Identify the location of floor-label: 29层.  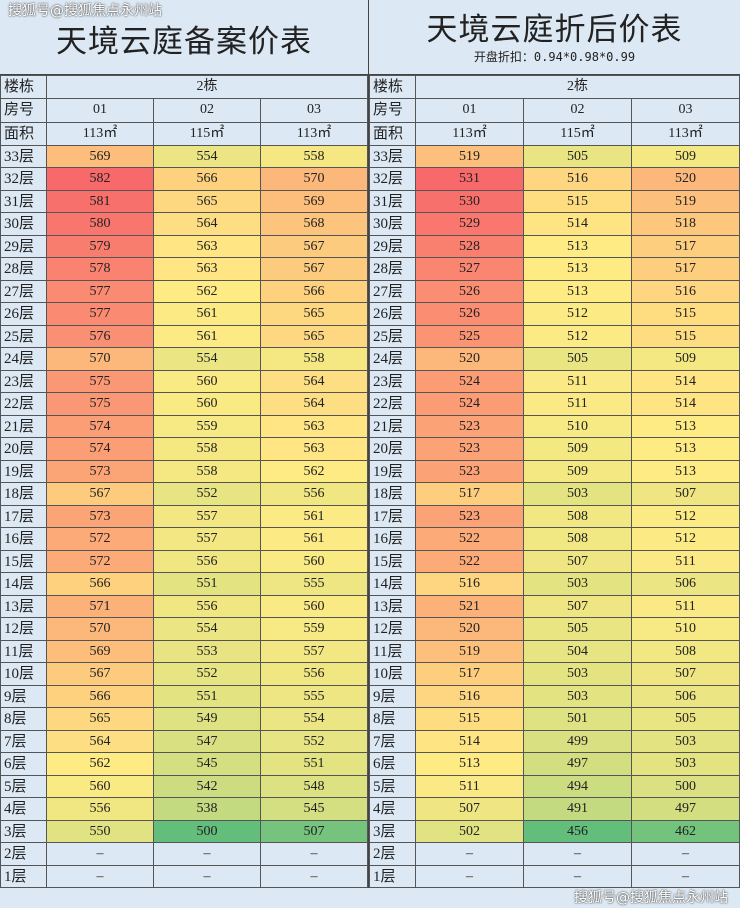
(23, 246).